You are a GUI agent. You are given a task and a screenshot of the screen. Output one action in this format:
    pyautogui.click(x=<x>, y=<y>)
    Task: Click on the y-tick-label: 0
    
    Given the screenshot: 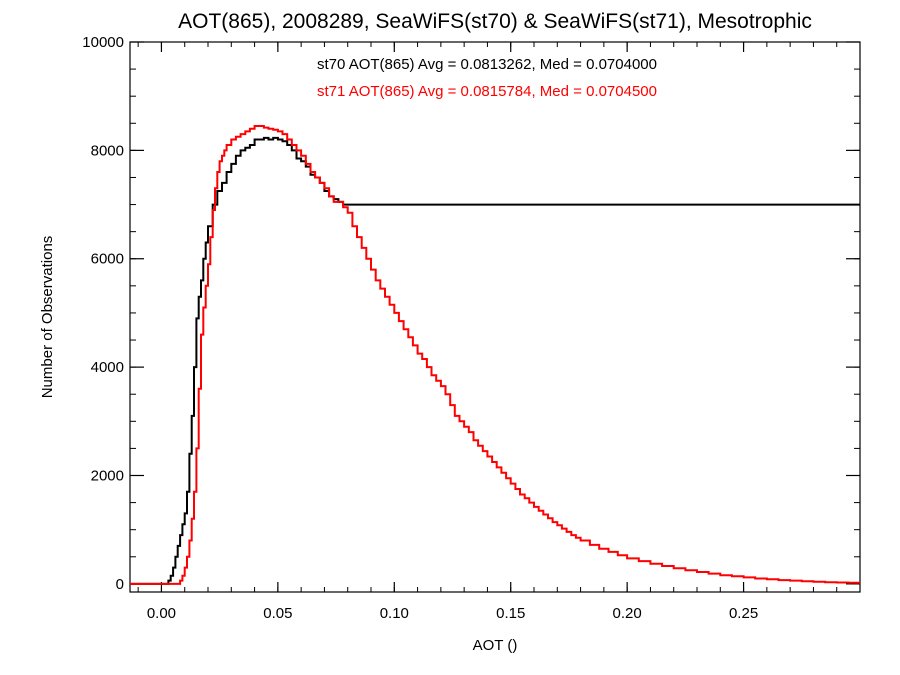 What is the action you would take?
    pyautogui.click(x=120, y=584)
    